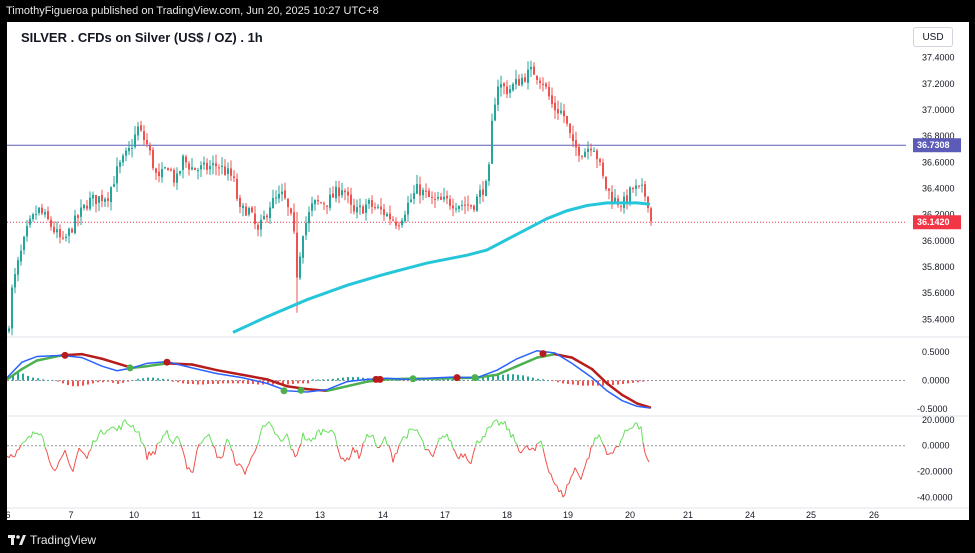 Image resolution: width=975 pixels, height=553 pixels. Describe the element at coordinates (938, 189) in the screenshot. I see `price-tick-label: 36.4000` at that location.